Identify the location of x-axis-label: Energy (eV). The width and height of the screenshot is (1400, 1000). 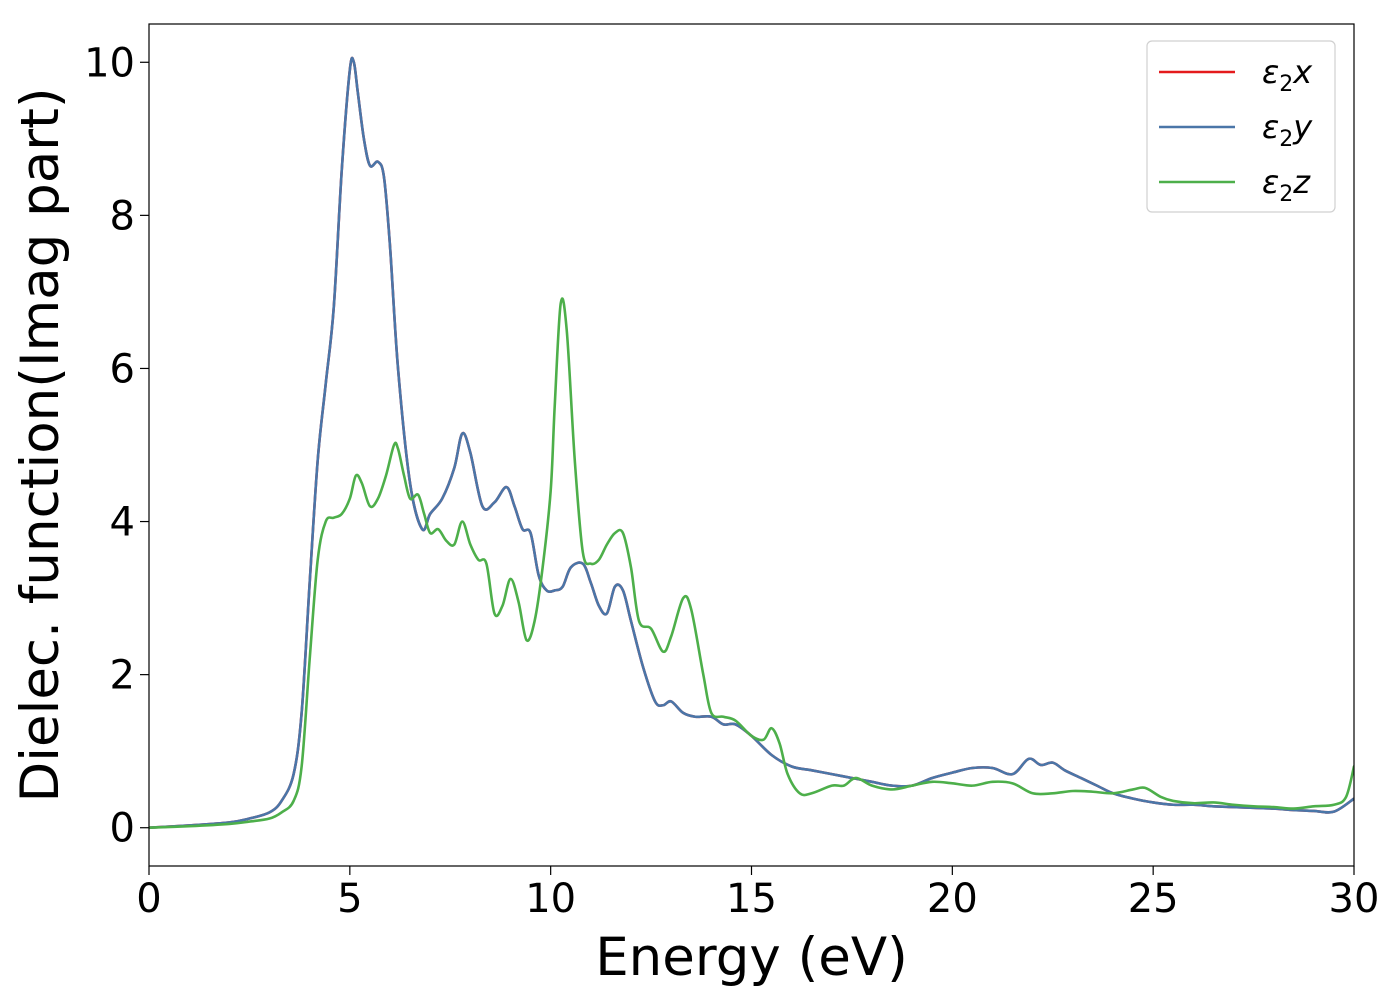
(751, 957).